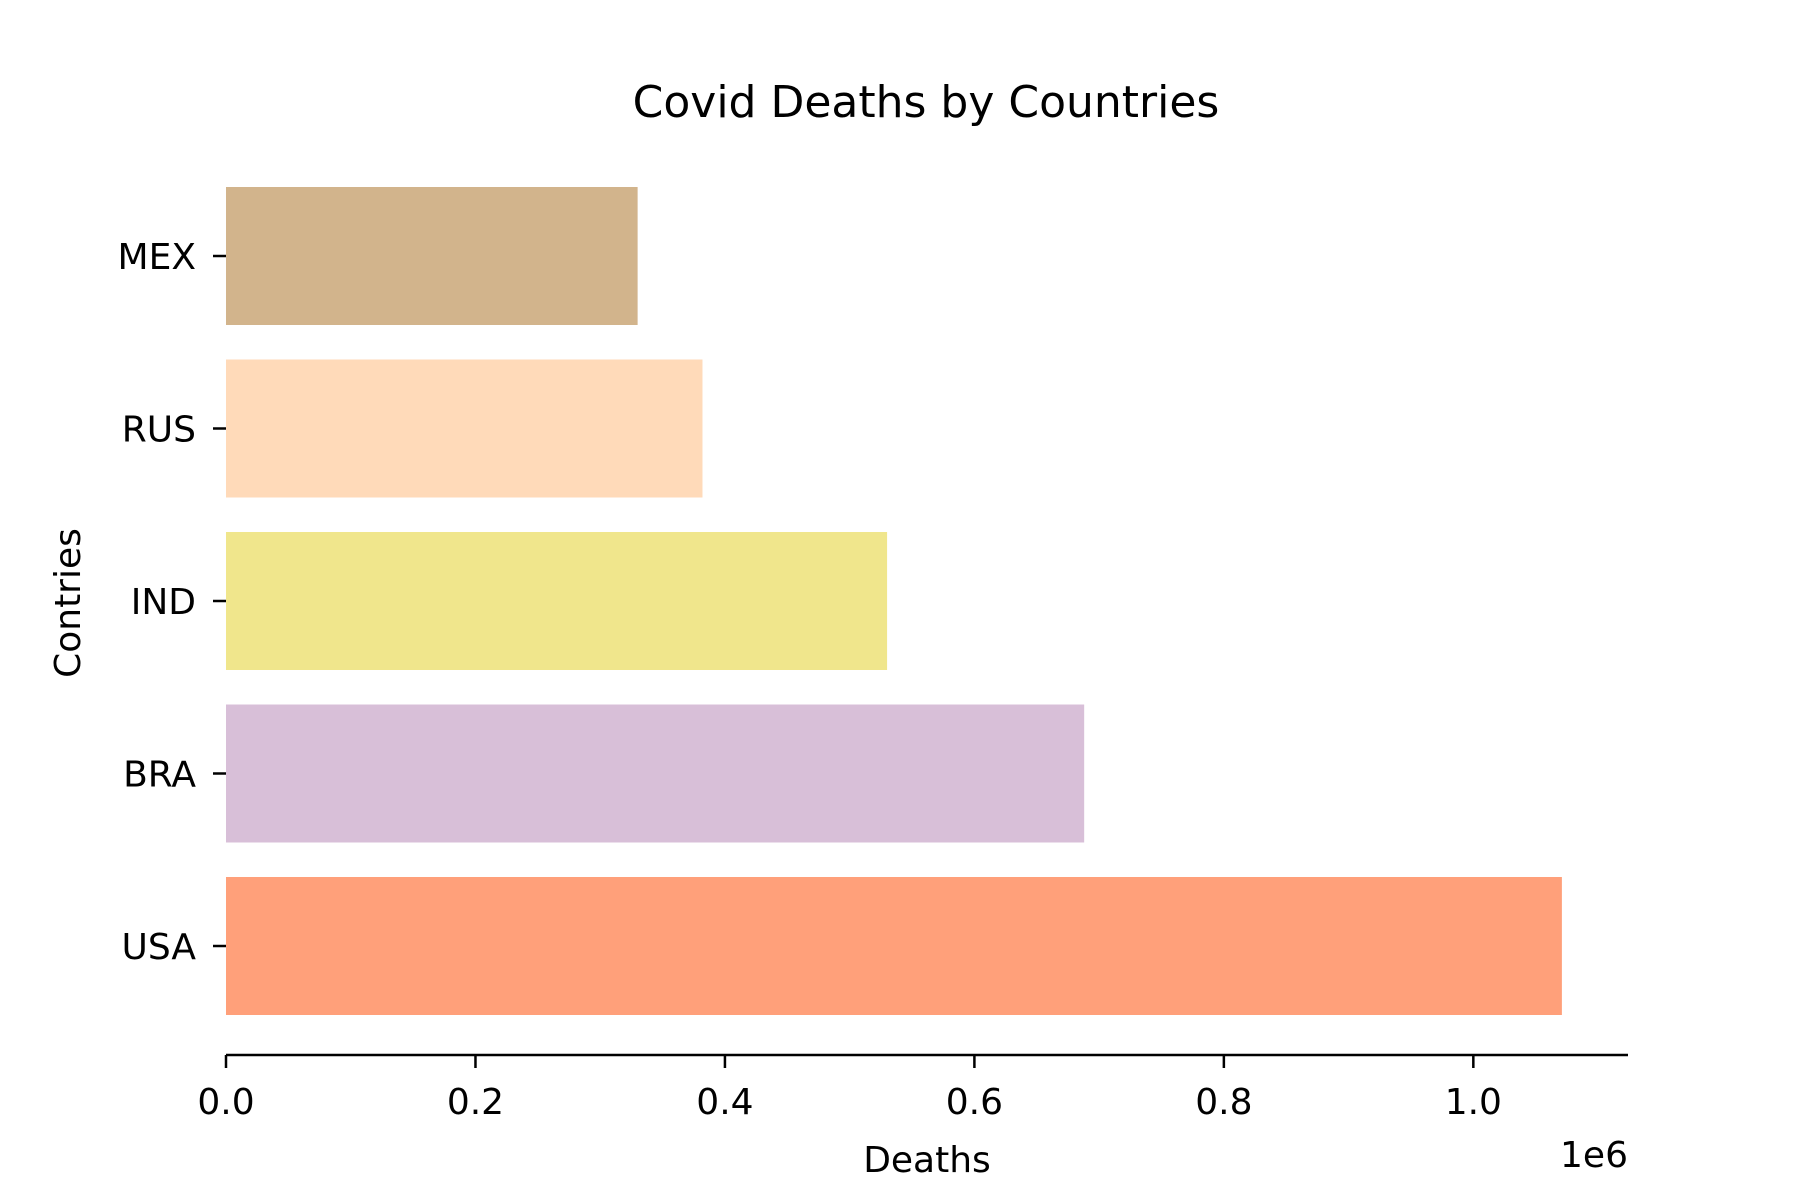 The width and height of the screenshot is (1800, 1200). Describe the element at coordinates (927, 1160) in the screenshot. I see `x-axis-label: Deaths` at that location.